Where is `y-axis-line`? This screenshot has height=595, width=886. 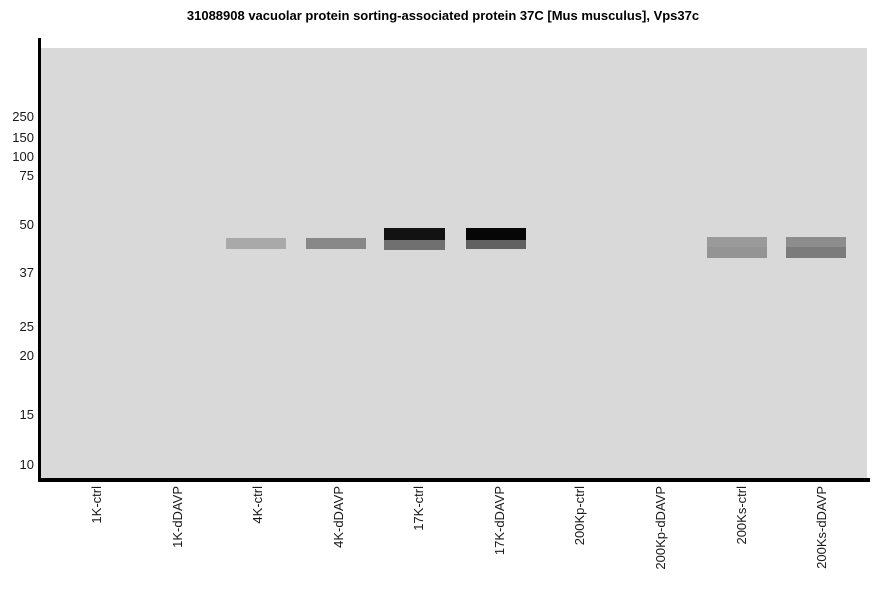
y-axis-line is located at coordinates (39, 260).